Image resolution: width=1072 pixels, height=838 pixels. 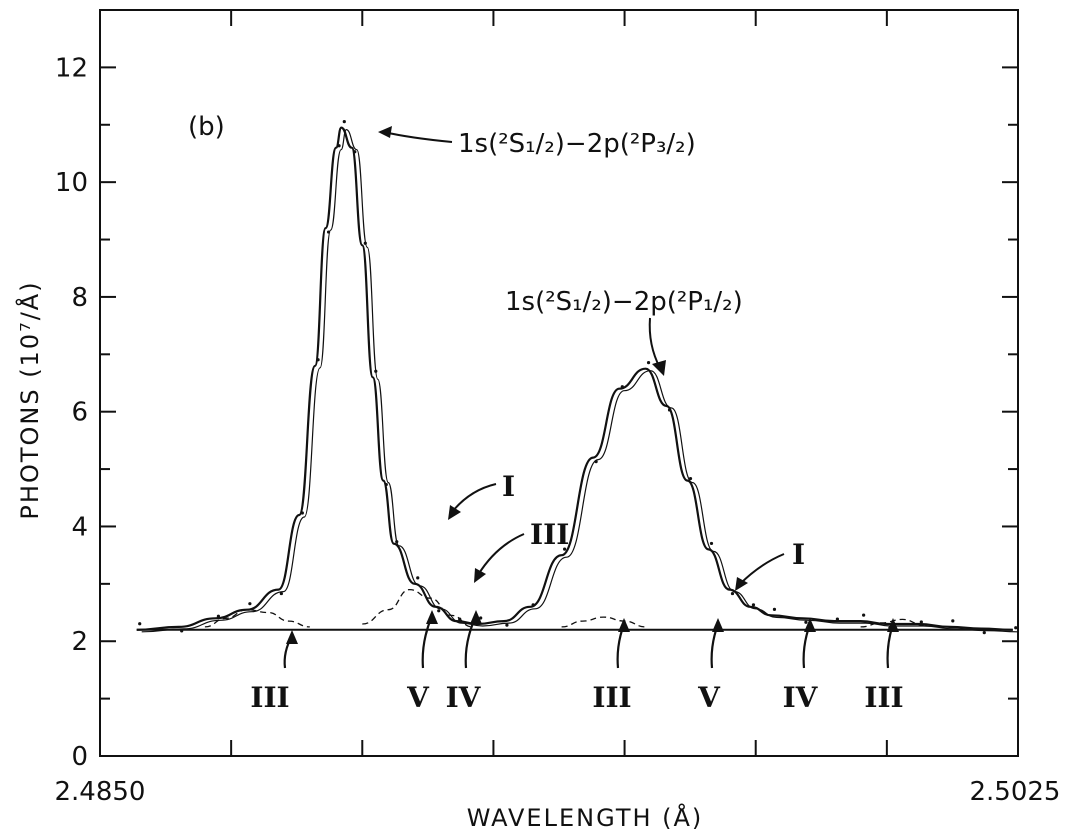 What do you see at coordinates (801, 697) in the screenshot?
I see `bottom-label-6: IV` at bounding box center [801, 697].